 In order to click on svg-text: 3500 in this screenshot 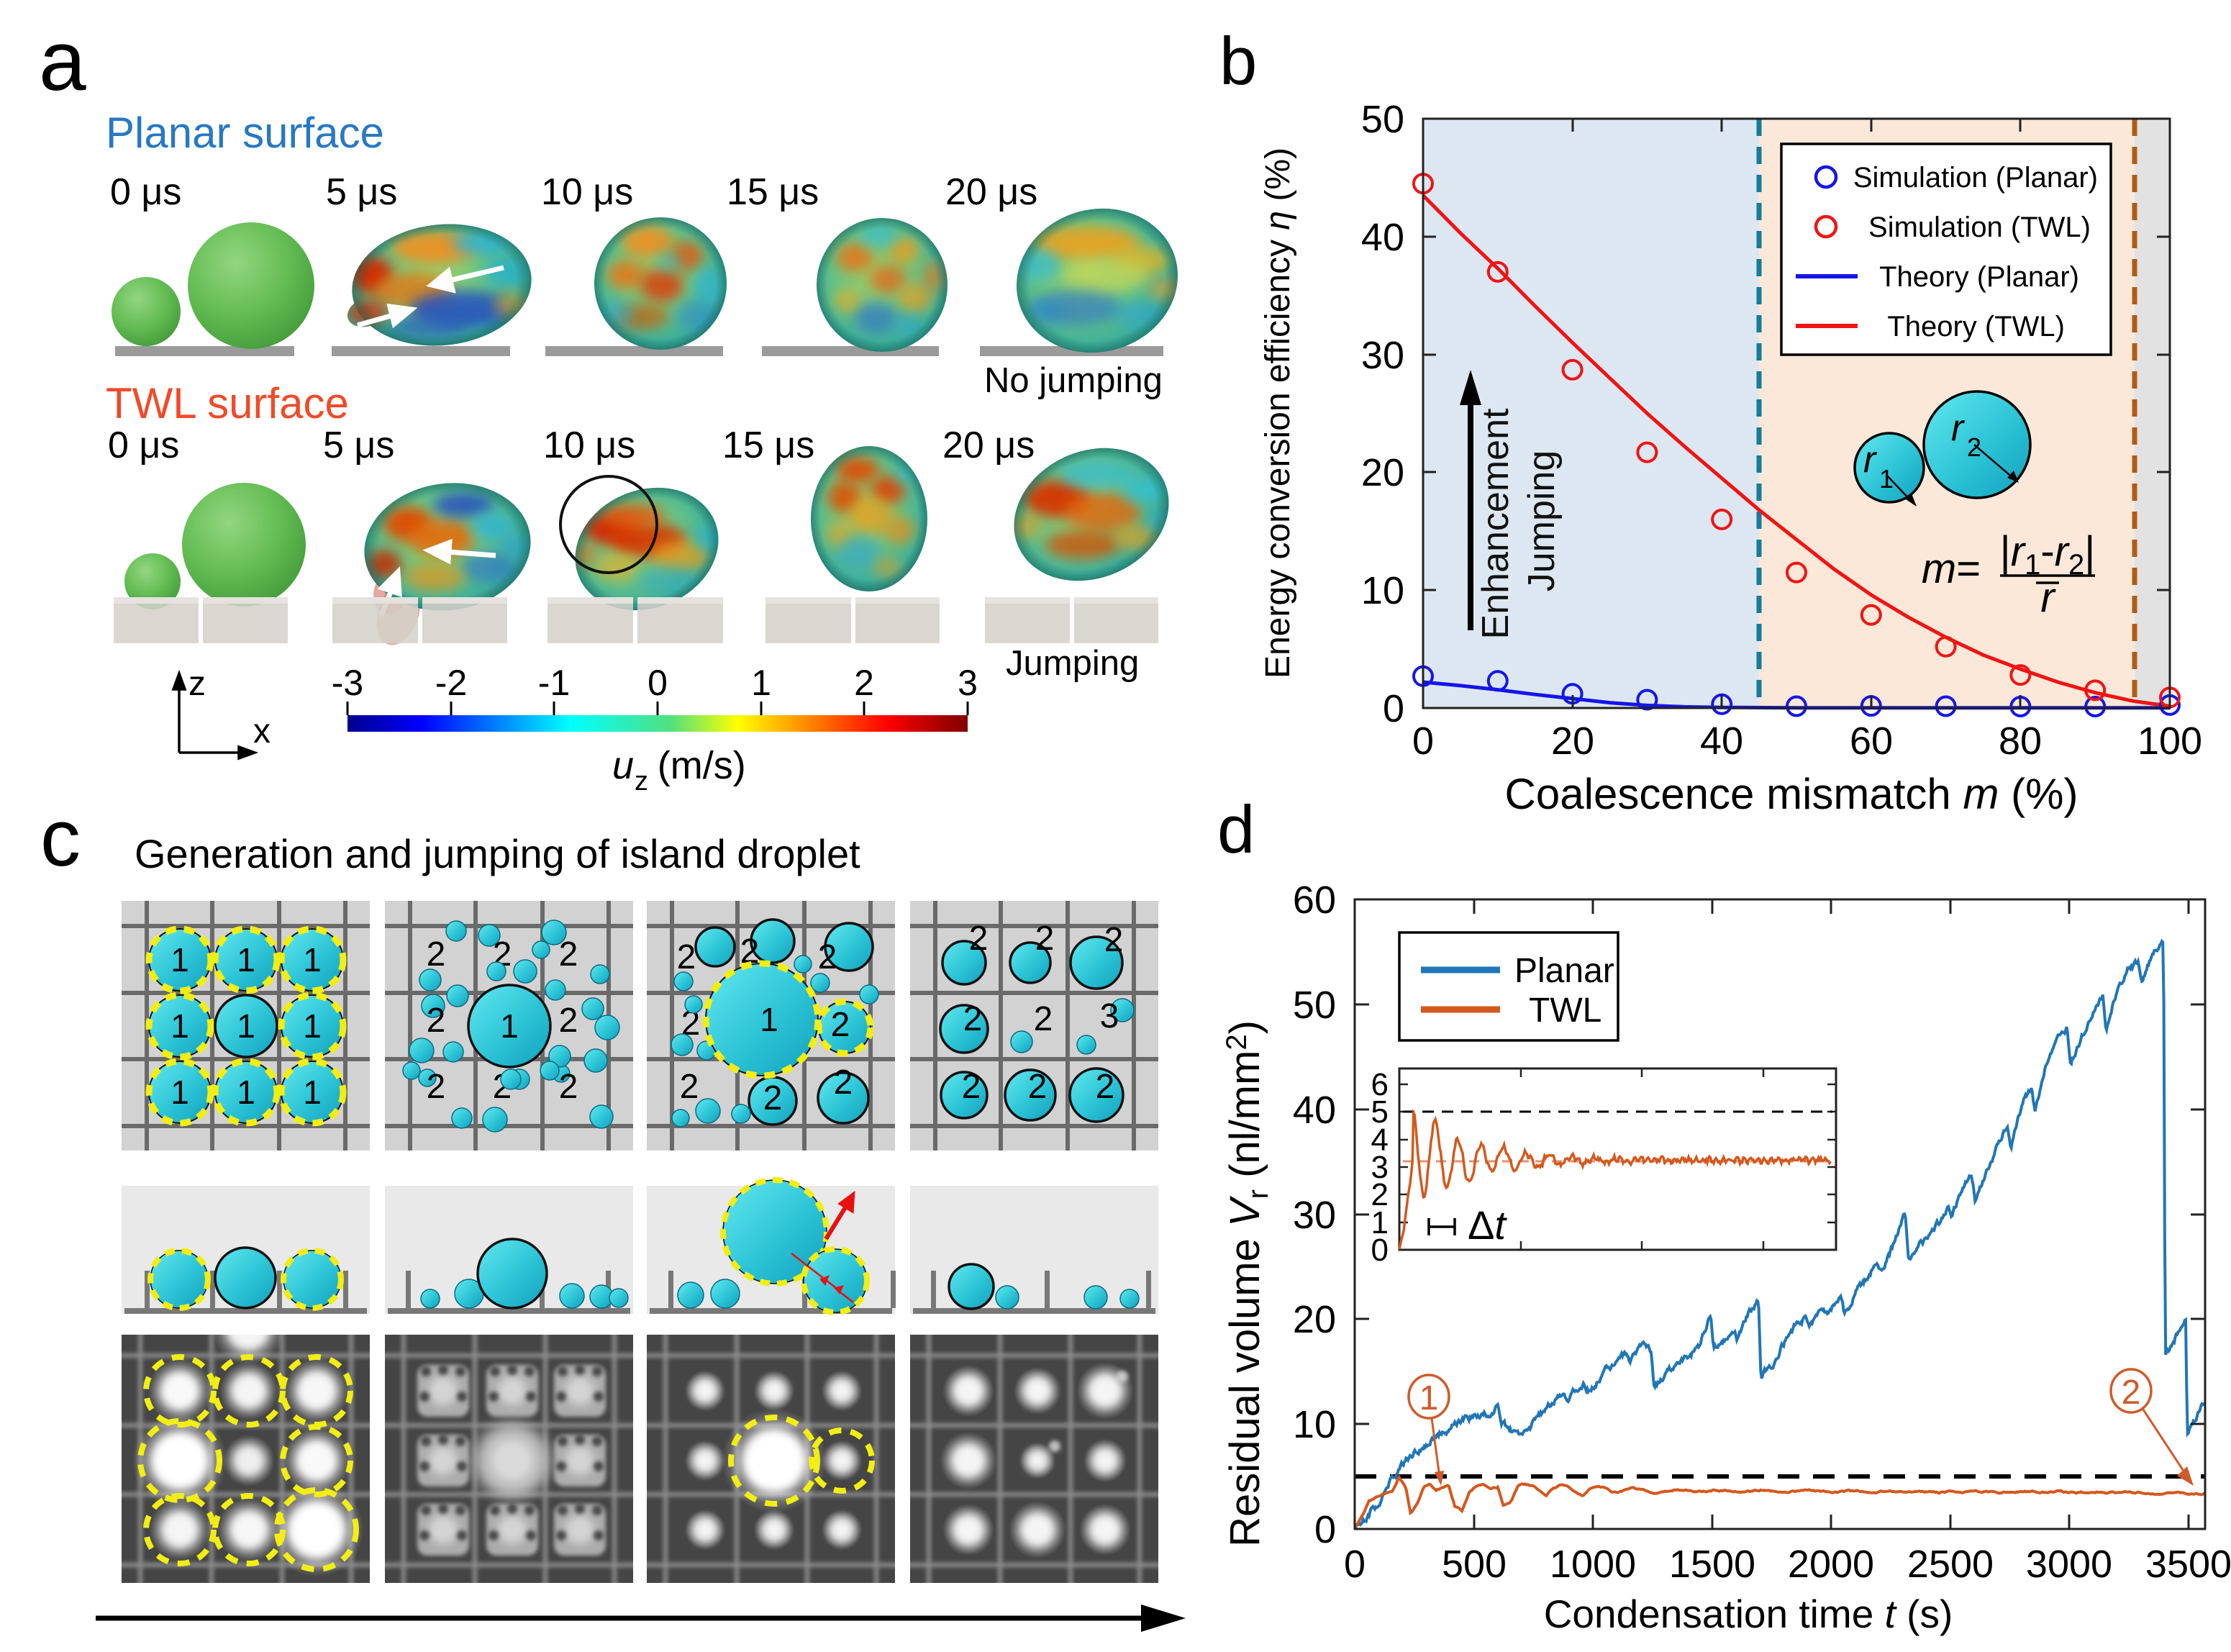, I will do `click(2188, 1565)`.